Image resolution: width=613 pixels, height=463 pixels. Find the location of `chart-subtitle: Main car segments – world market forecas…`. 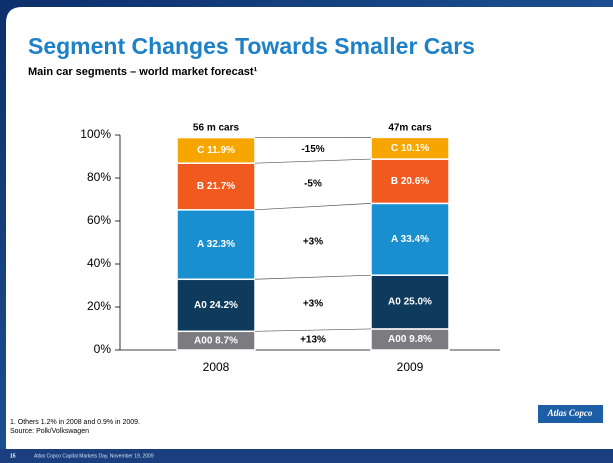

chart-subtitle: Main car segments – world market forecas… is located at coordinates (143, 72).